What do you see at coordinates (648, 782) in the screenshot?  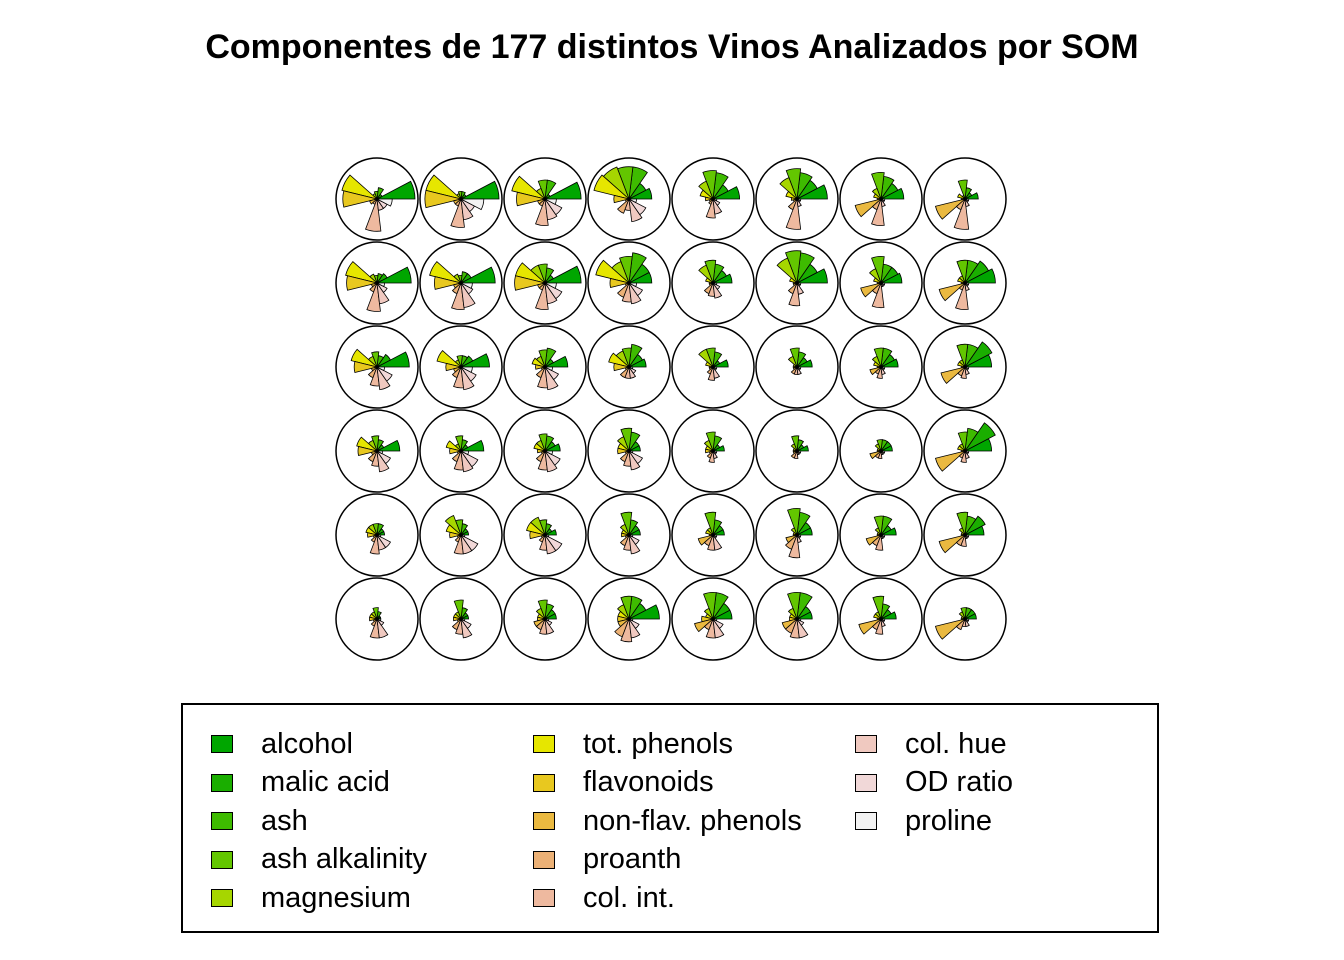 I see `legend-label: flavonoids` at bounding box center [648, 782].